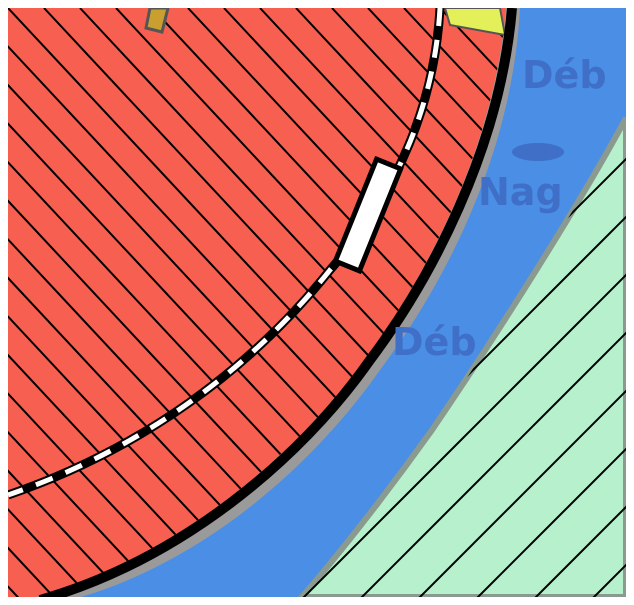 This screenshot has height=605, width=634. Describe the element at coordinates (157, 21) in the screenshot. I see `small-building` at that location.